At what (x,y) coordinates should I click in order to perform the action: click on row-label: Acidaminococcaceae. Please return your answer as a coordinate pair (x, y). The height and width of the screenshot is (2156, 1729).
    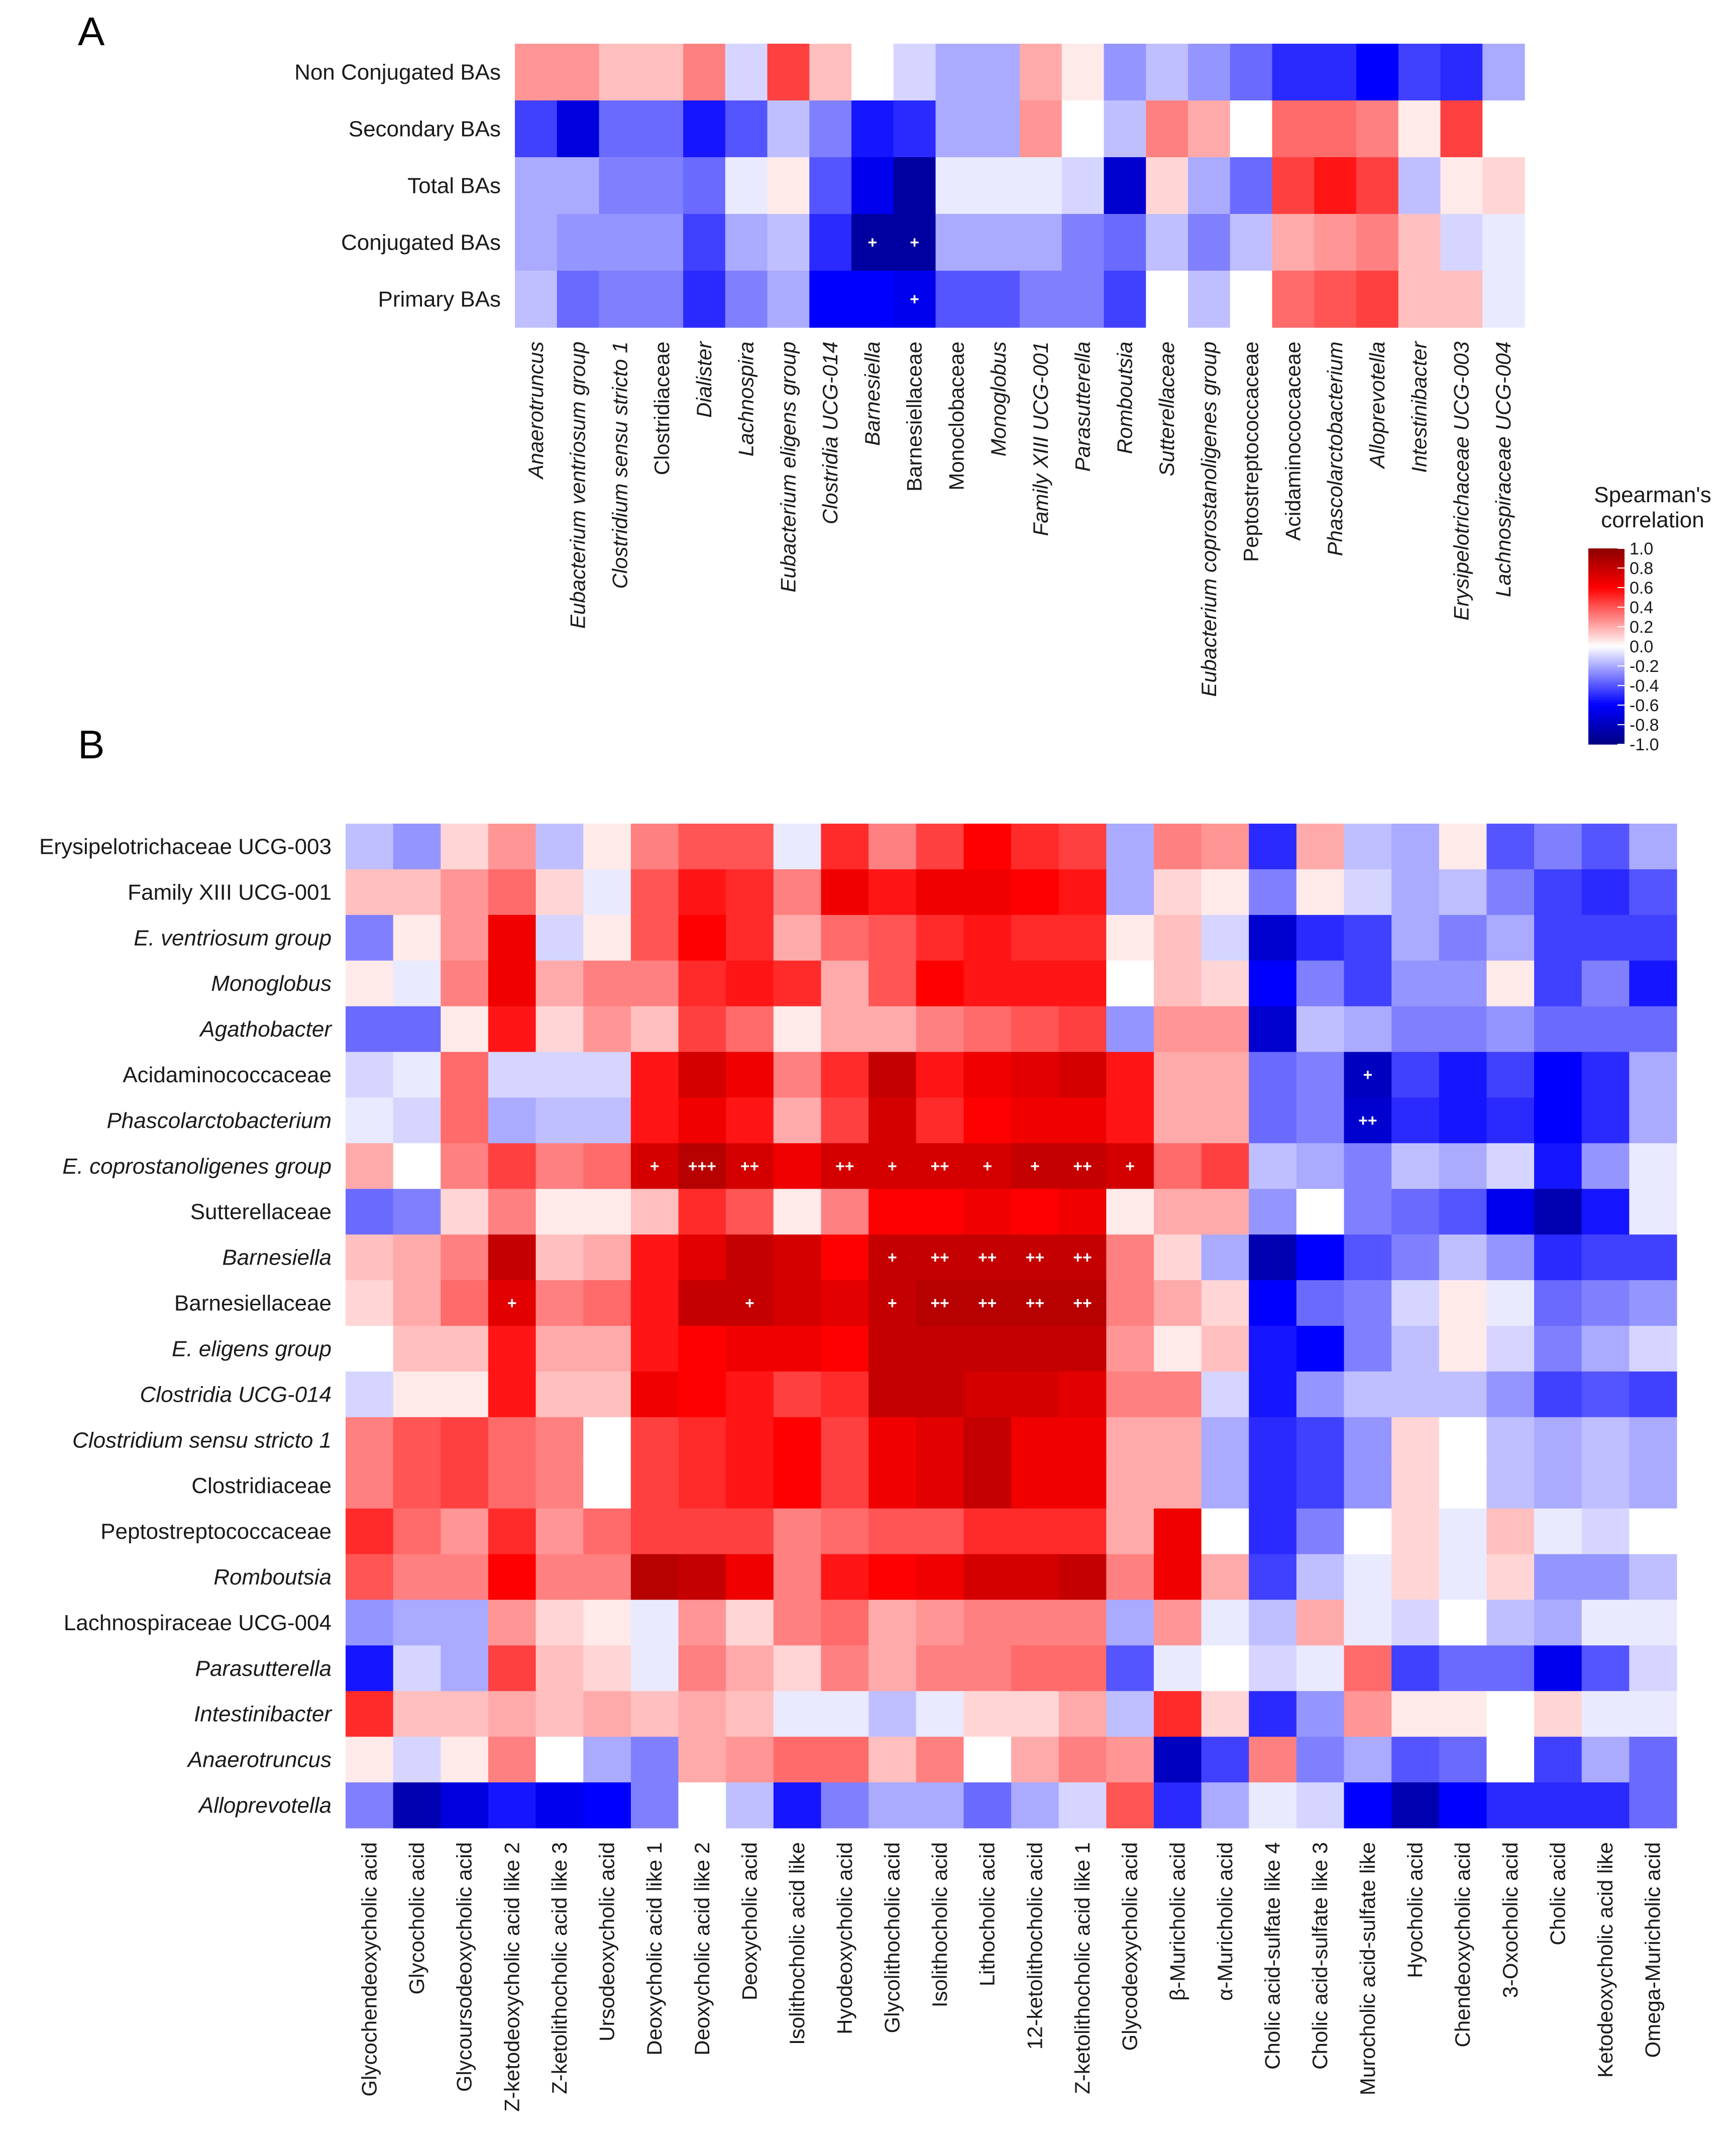
    Looking at the image, I should click on (227, 1075).